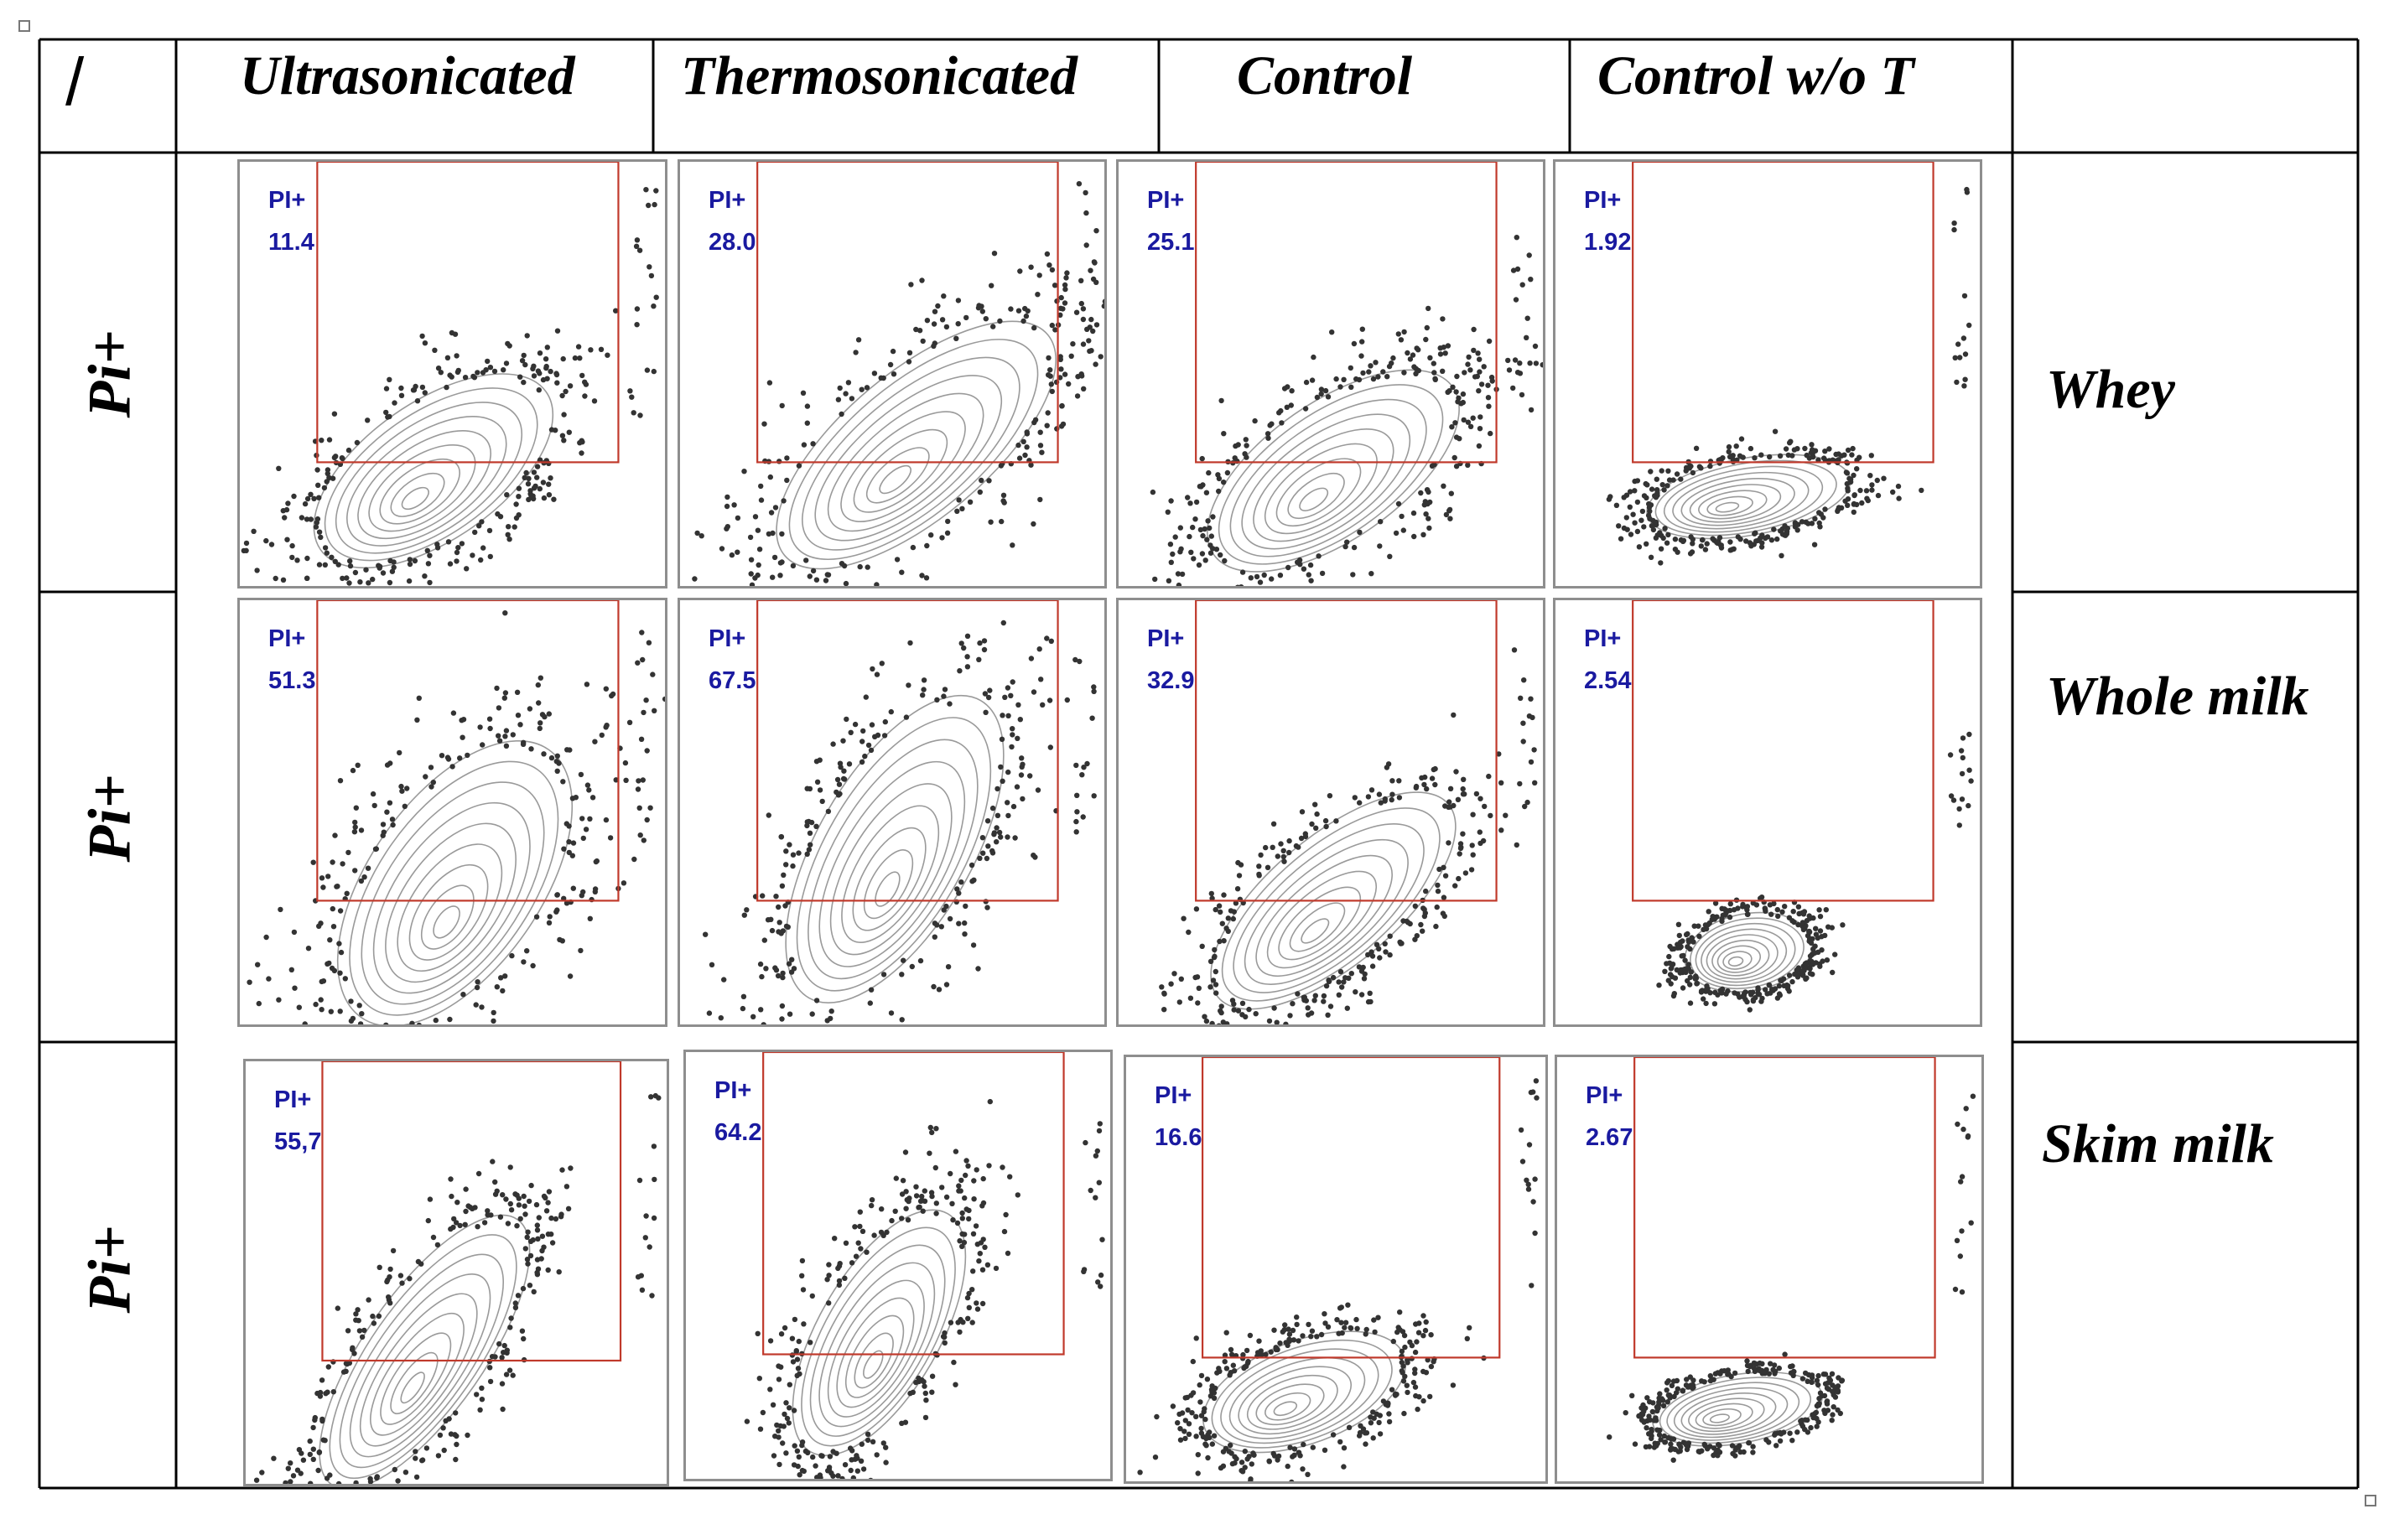  I want to click on gate-label: PI+, so click(1166, 638).